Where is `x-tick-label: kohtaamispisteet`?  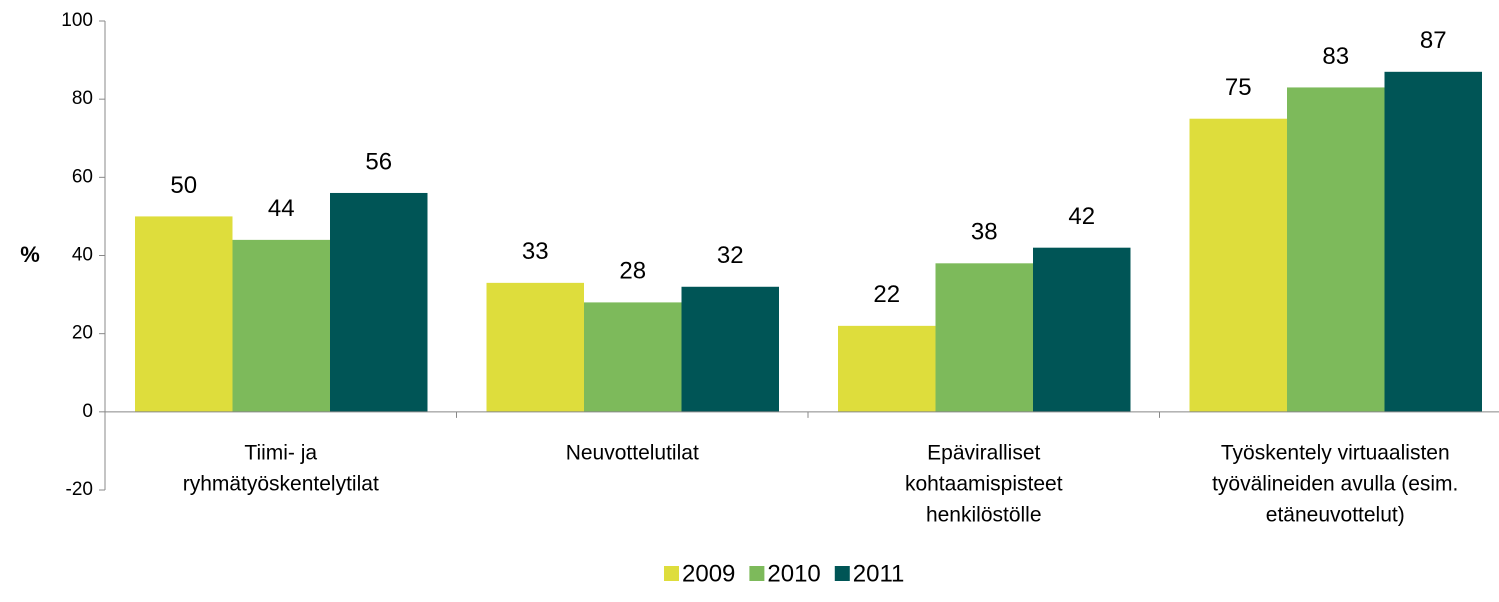
x-tick-label: kohtaamispisteet is located at coordinates (984, 484).